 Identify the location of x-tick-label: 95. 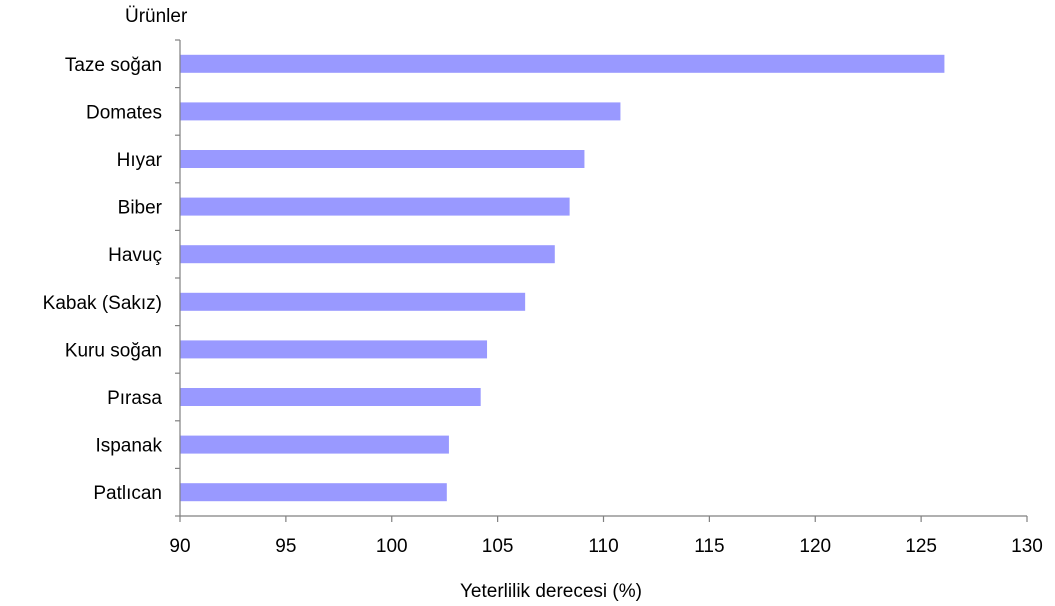
(285, 546).